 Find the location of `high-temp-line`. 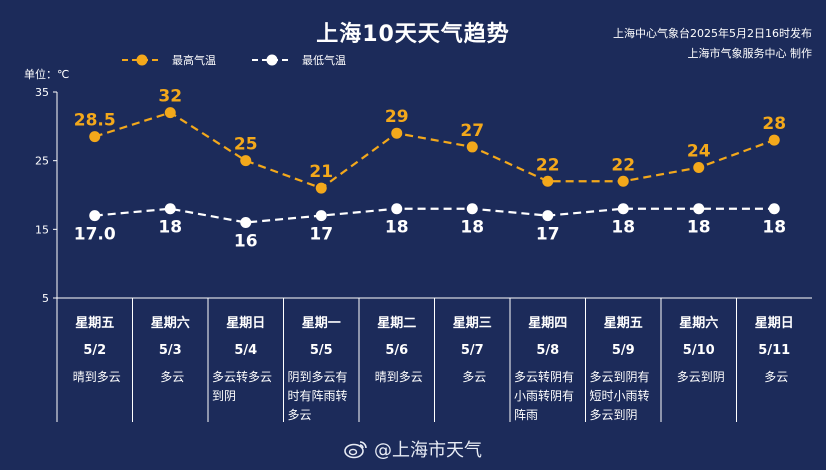

high-temp-line is located at coordinates (434, 150).